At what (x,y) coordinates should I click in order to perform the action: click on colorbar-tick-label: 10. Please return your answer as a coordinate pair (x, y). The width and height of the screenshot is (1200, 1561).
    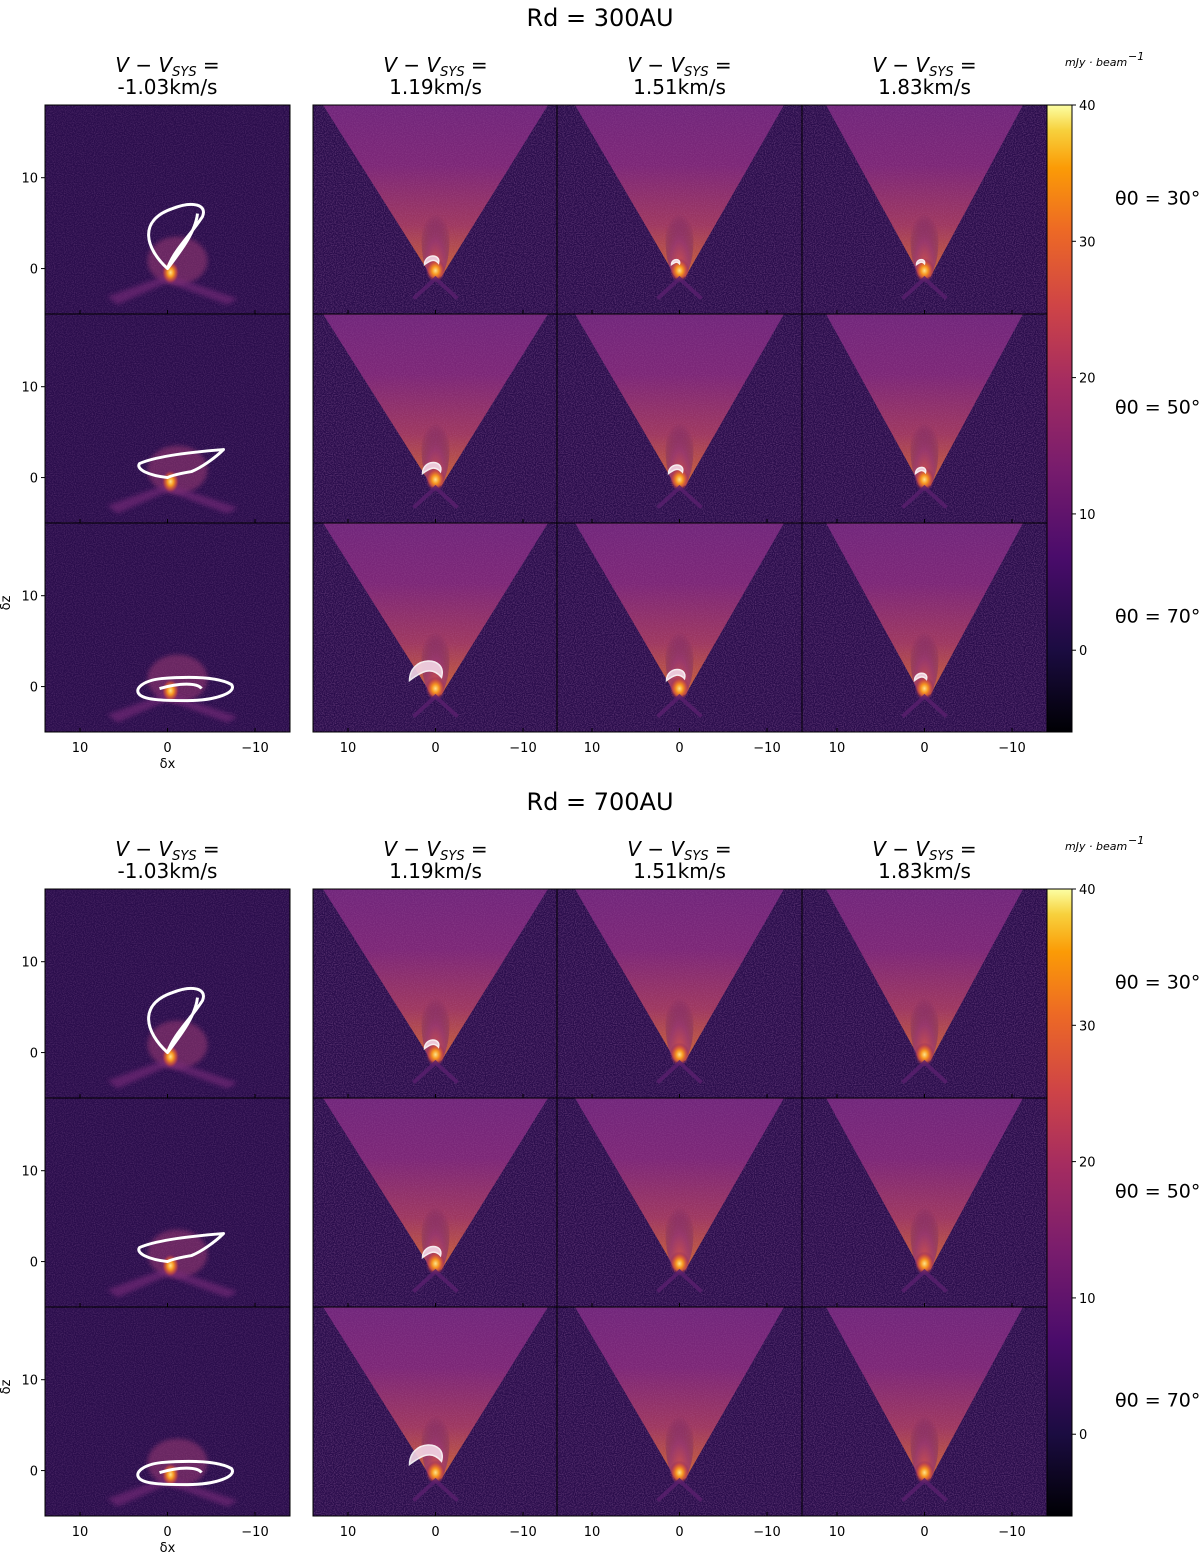
    Looking at the image, I should click on (1087, 515).